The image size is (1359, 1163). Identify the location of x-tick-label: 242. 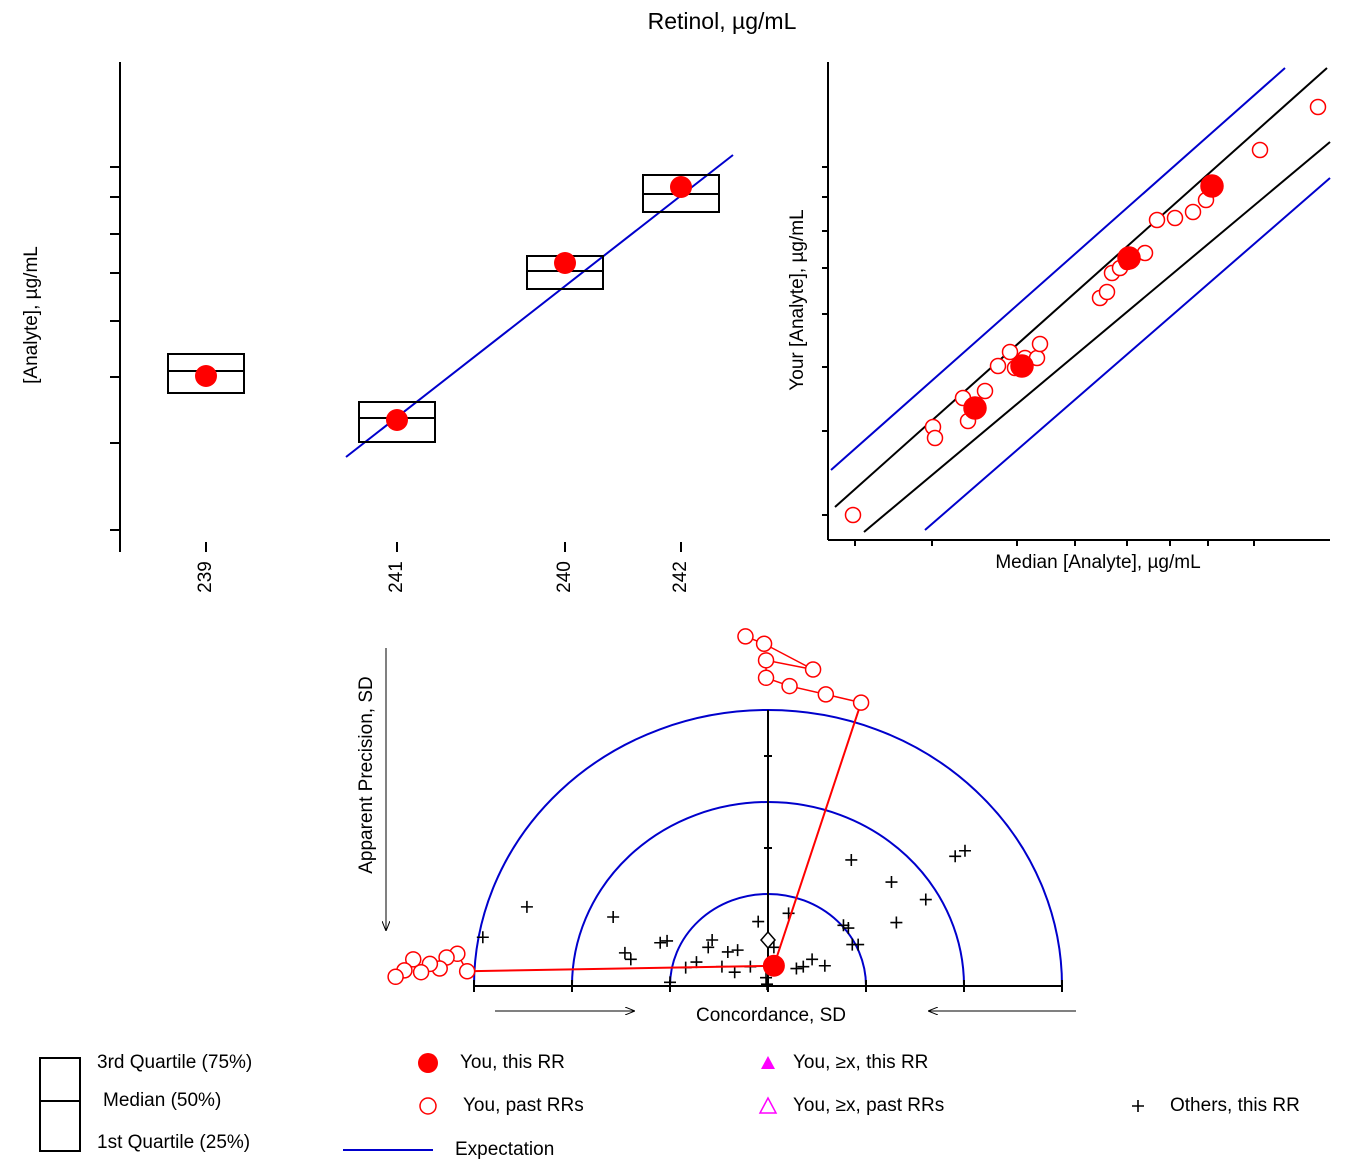
(680, 577).